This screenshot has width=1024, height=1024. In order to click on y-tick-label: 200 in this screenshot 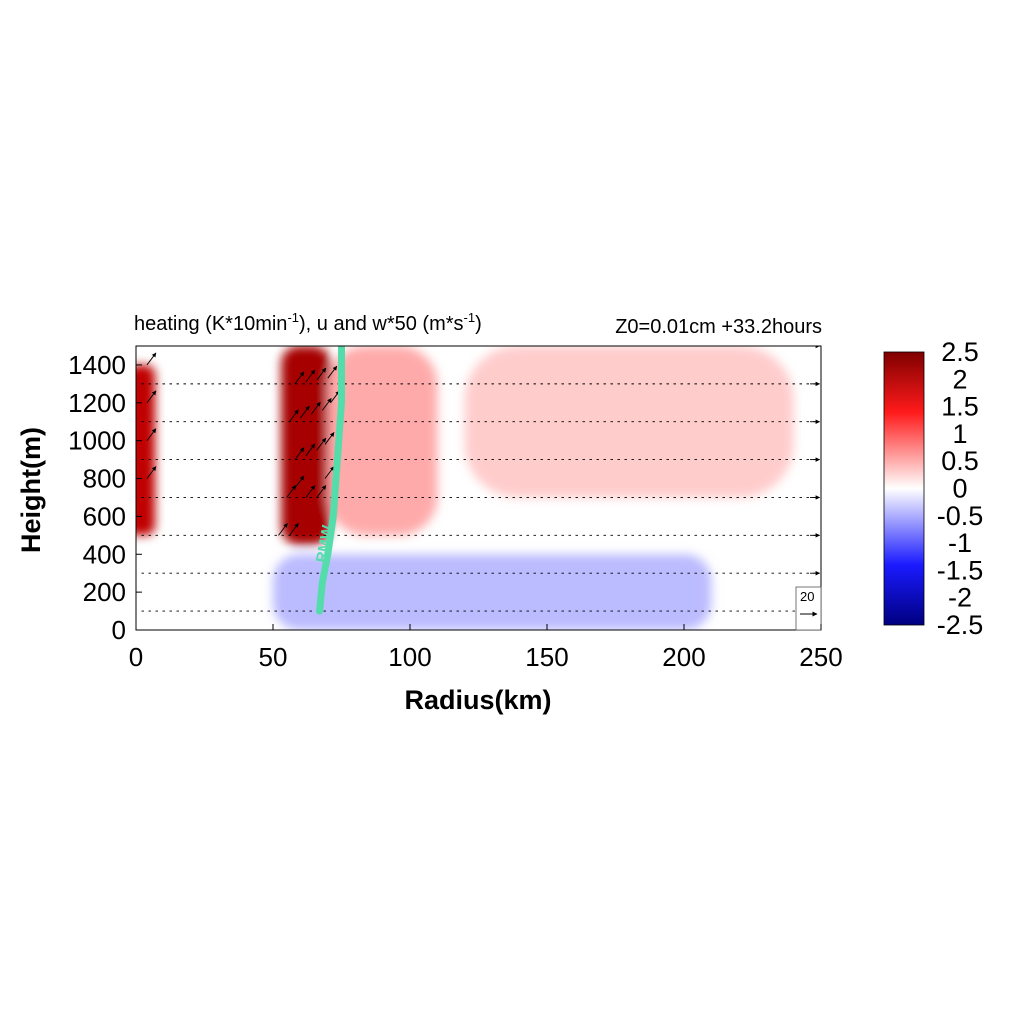, I will do `click(104, 592)`.